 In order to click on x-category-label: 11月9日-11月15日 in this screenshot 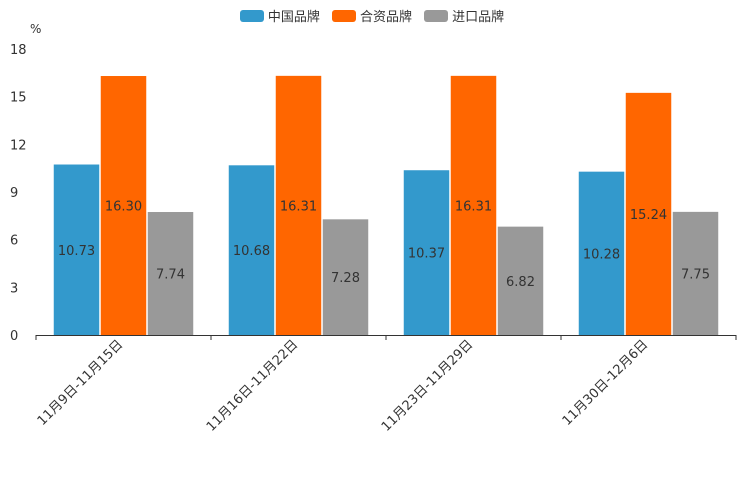, I will do `click(81, 383)`.